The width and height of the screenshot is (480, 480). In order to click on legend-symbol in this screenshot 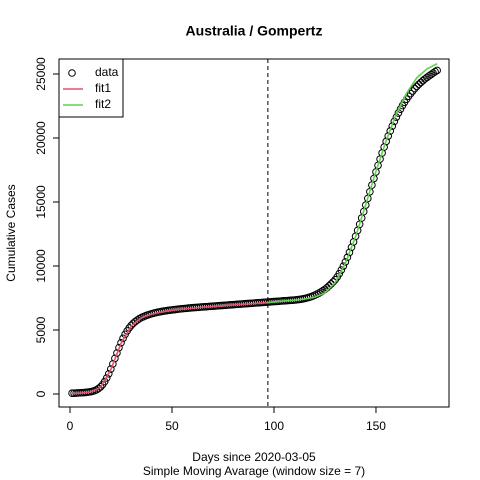, I will do `click(72, 73)`.